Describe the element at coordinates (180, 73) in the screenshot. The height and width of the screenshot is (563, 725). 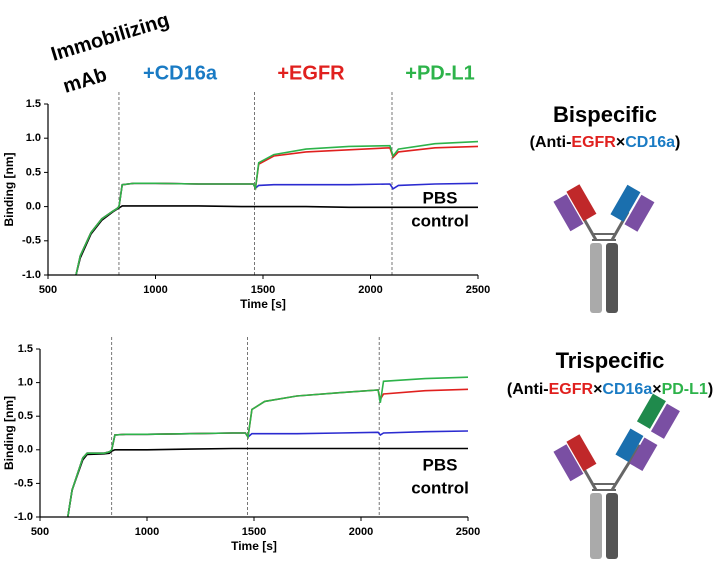
I see `annotation: +CD16a` at that location.